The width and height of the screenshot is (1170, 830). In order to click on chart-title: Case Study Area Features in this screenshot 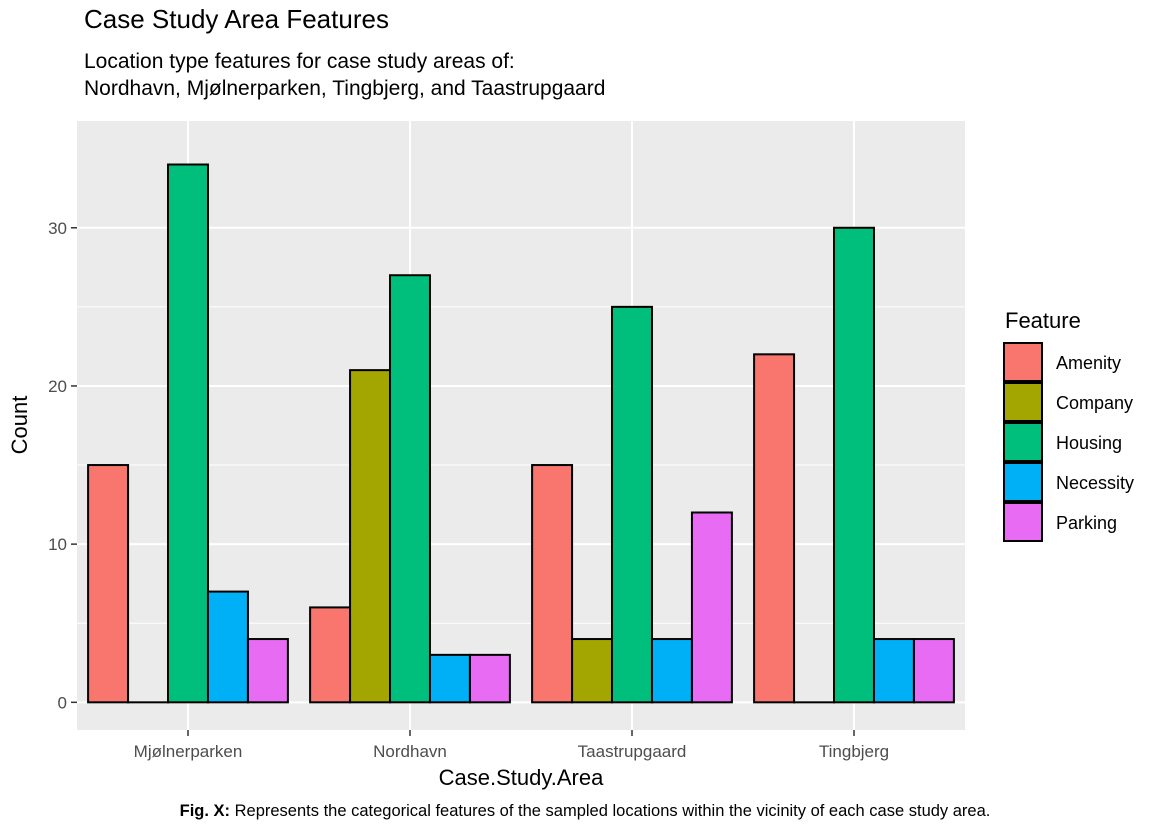, I will do `click(236, 19)`.